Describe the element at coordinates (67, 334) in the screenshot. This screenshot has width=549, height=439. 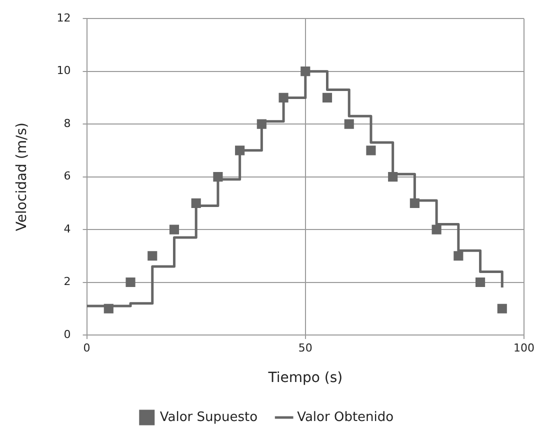
I see `y-tick-label: 0` at that location.